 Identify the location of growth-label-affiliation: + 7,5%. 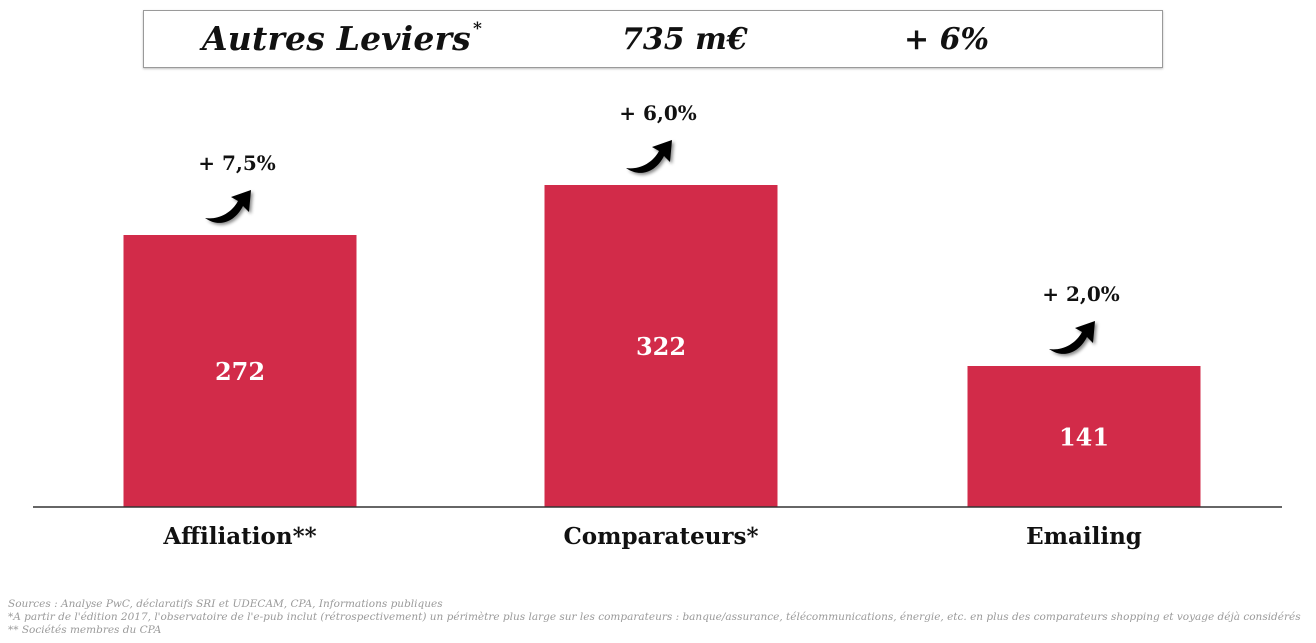
(237, 163).